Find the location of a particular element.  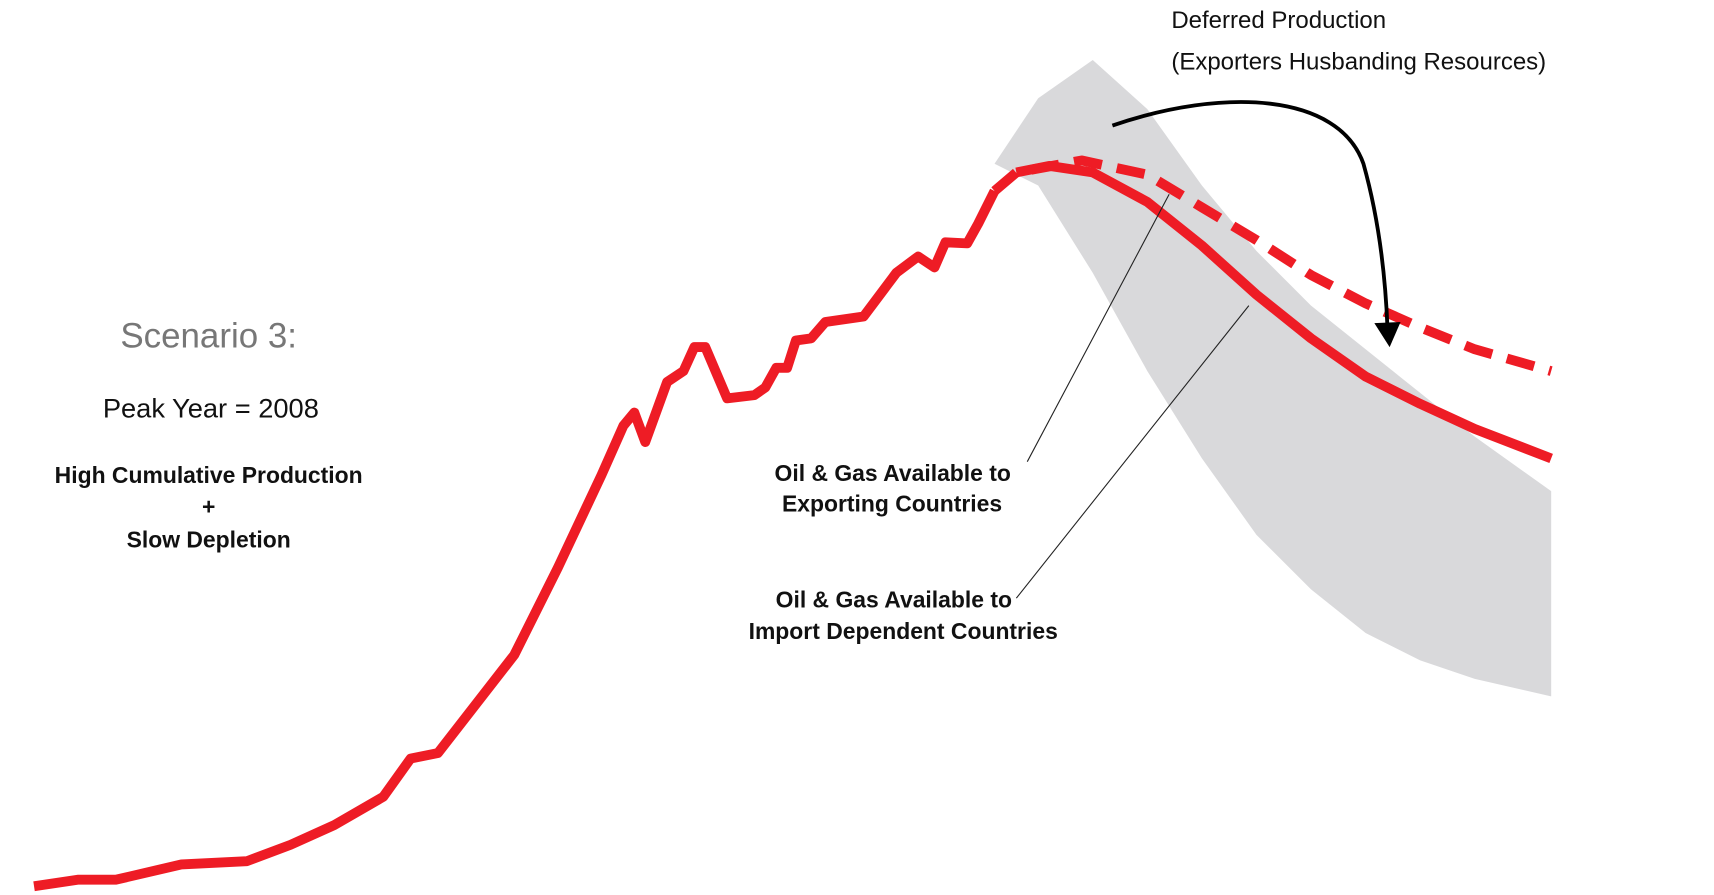

annotation: Deferred Production is located at coordinates (1278, 20).